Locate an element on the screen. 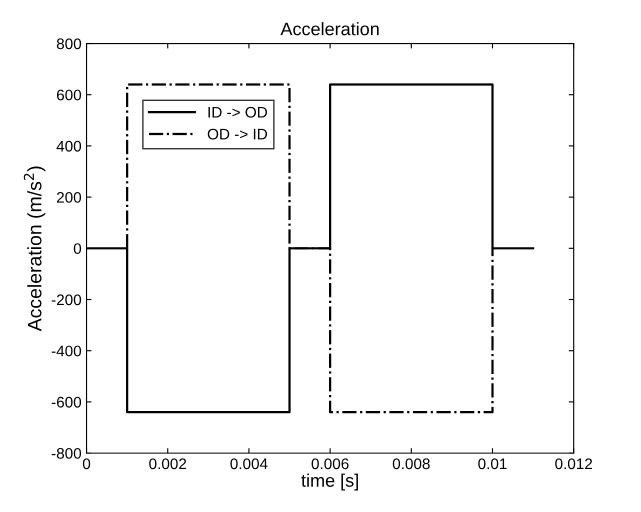 The height and width of the screenshot is (512, 641). x-tick-label: 0.008 is located at coordinates (411, 464).